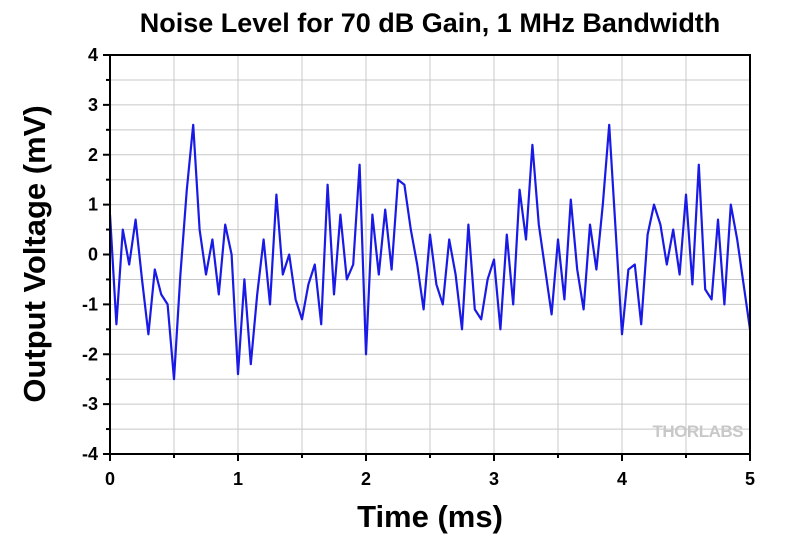  What do you see at coordinates (90, 454) in the screenshot?
I see `y-tick-label: -4` at bounding box center [90, 454].